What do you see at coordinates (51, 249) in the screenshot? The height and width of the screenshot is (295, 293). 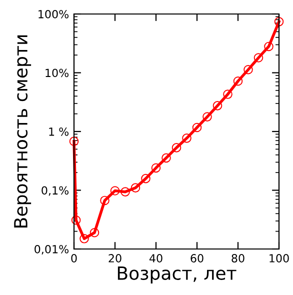 I see `y-tick-label: 0,01%` at bounding box center [51, 249].